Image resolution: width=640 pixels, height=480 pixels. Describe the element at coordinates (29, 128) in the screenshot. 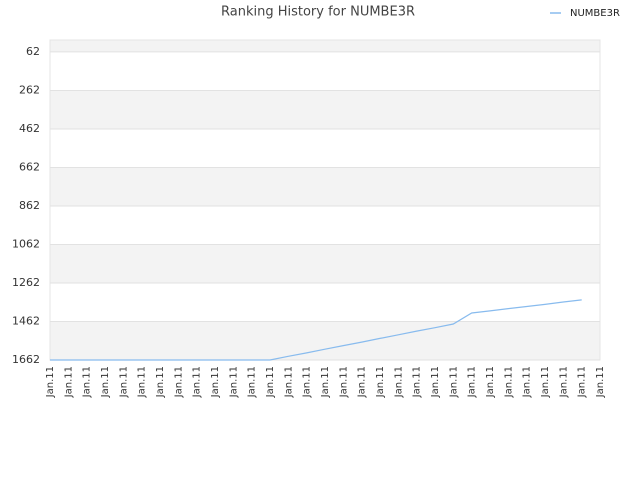

I see `y-tick-label: 462` at that location.